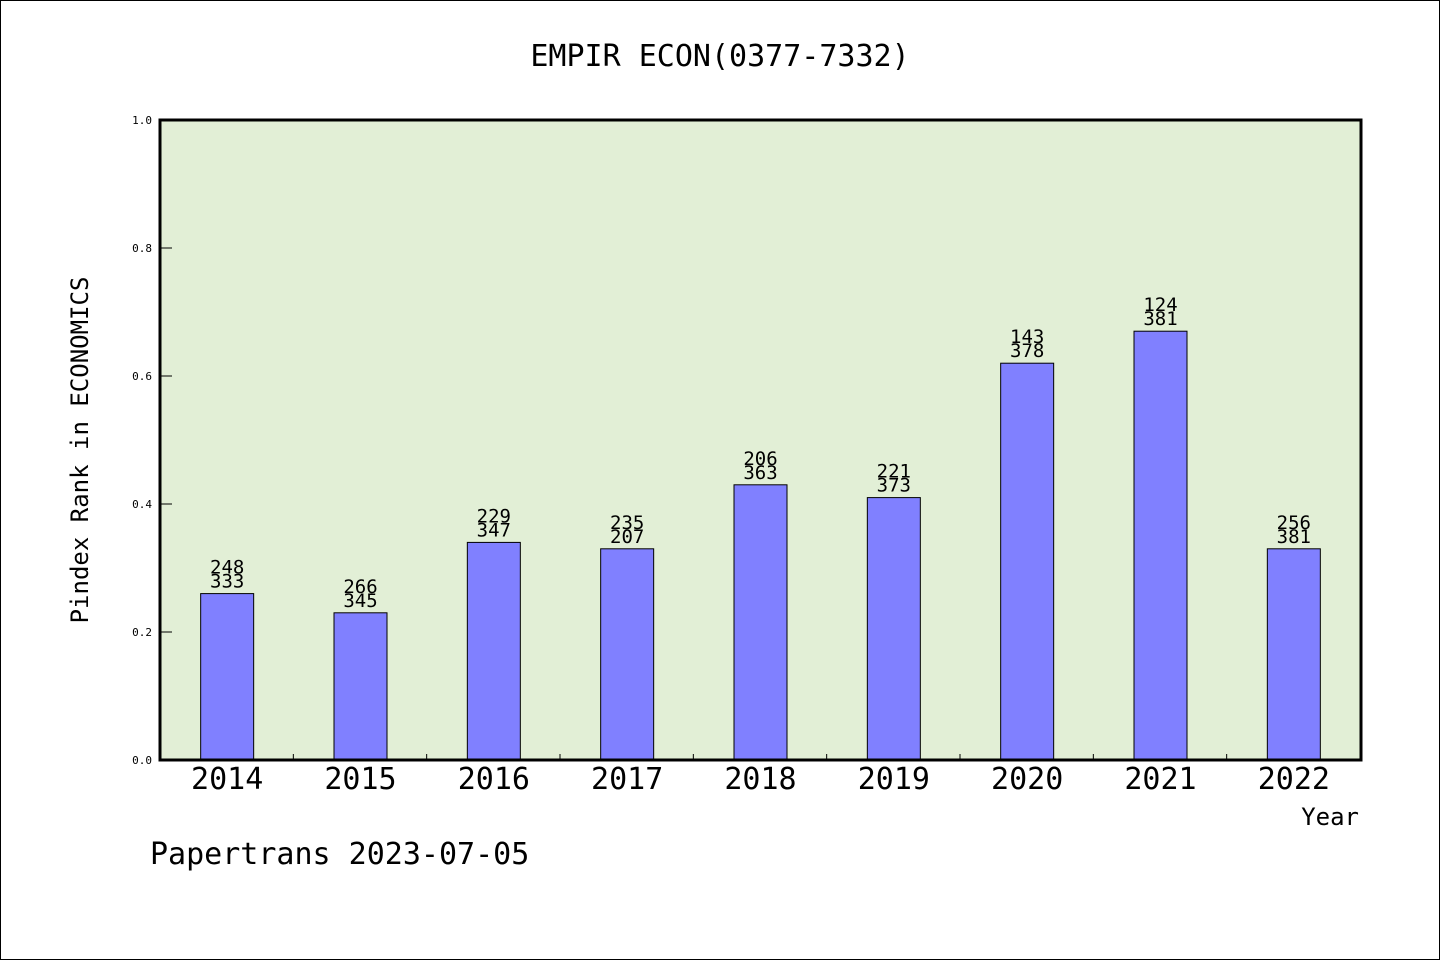 The image size is (1440, 960). Describe the element at coordinates (142, 632) in the screenshot. I see `y-tick-label: 0.2` at that location.